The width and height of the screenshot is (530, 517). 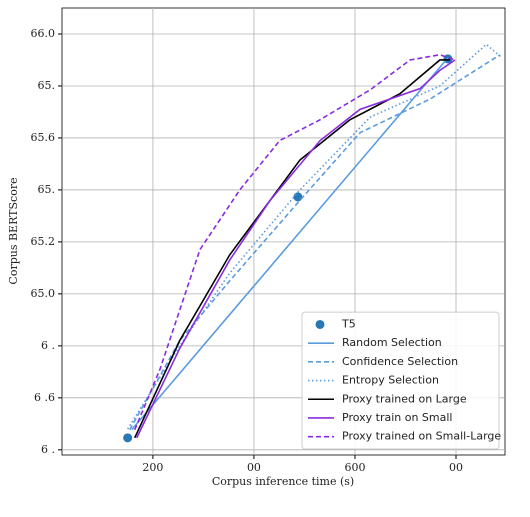 What do you see at coordinates (400, 361) in the screenshot?
I see `legend-label: Confidence Selection` at bounding box center [400, 361].